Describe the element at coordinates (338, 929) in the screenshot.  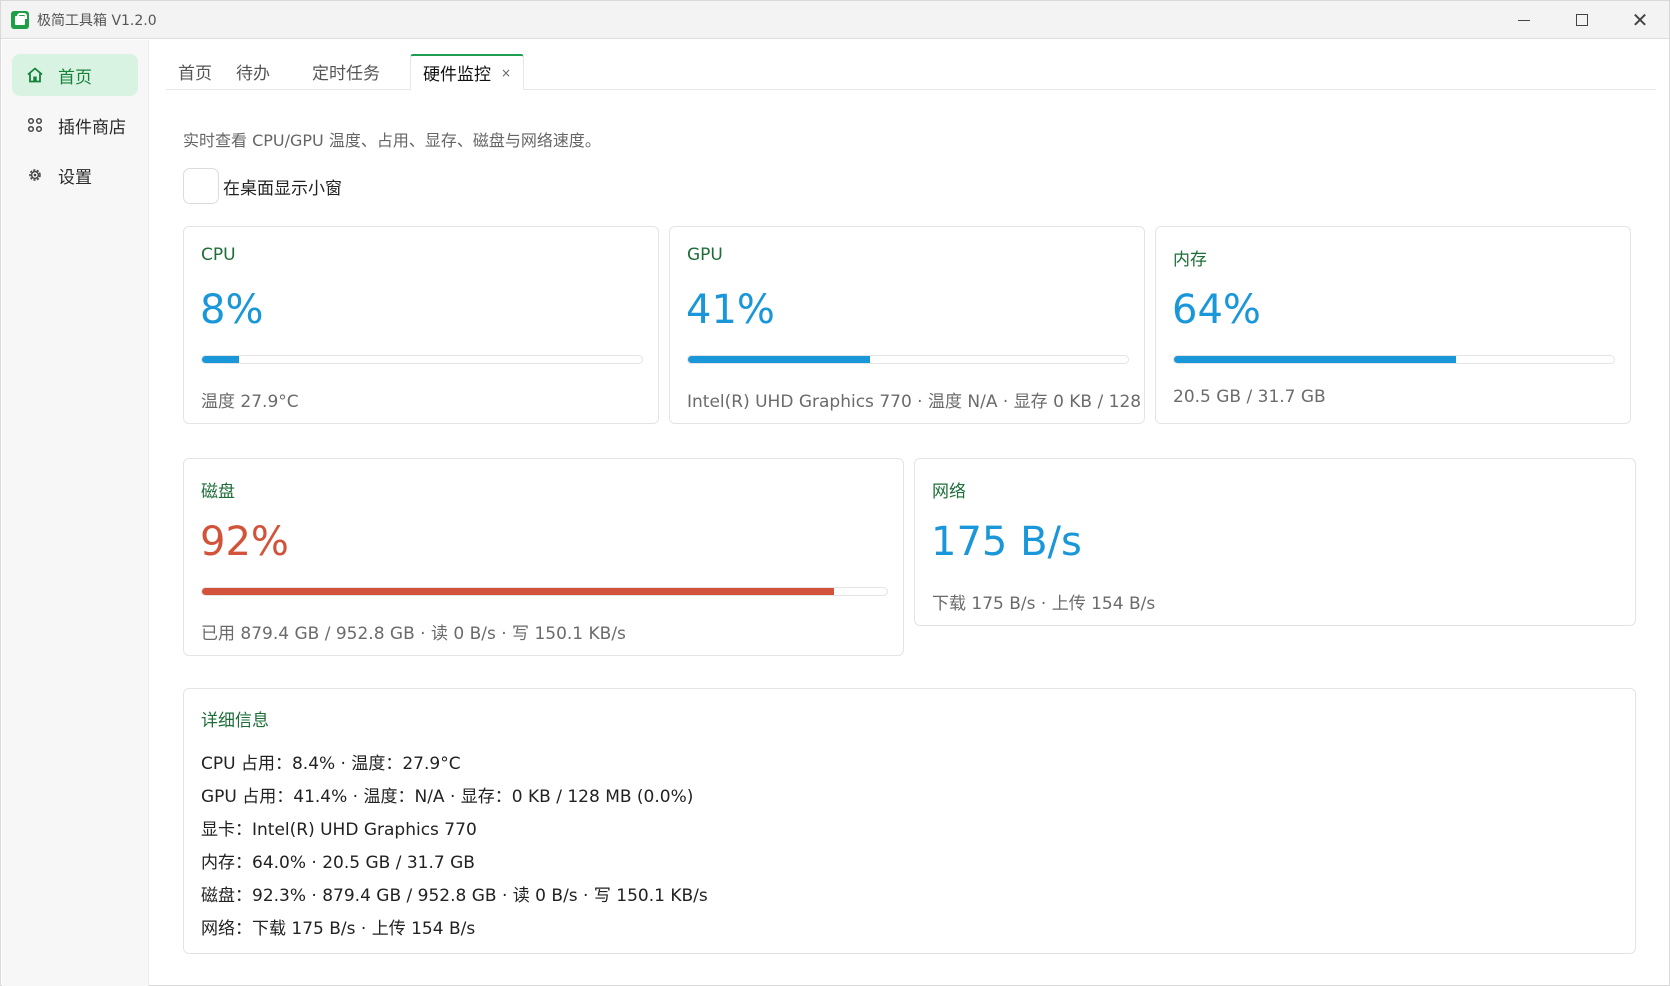
I see `detail-line-network: 网络：下载 175 B/s · 上传 154 B/s` at that location.